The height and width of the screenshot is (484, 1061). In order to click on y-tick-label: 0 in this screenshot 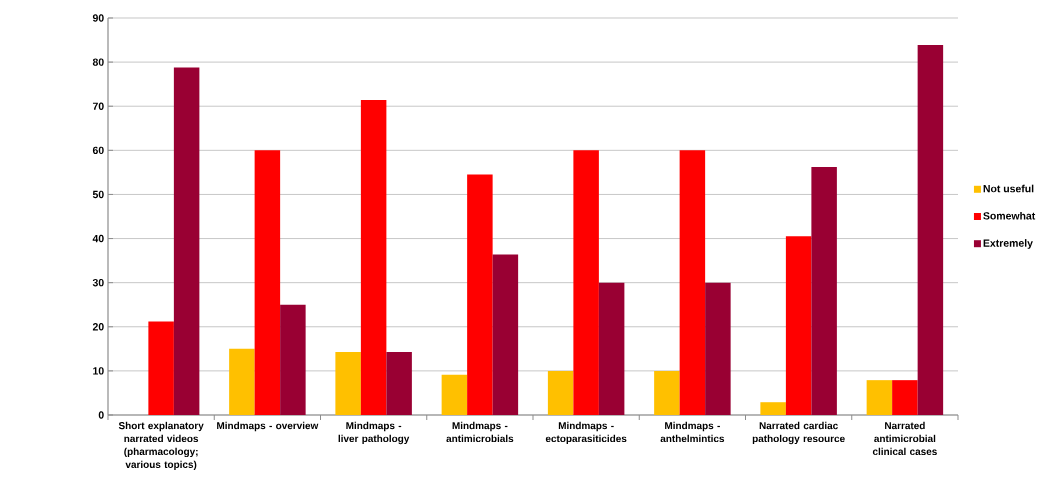, I will do `click(101, 415)`.